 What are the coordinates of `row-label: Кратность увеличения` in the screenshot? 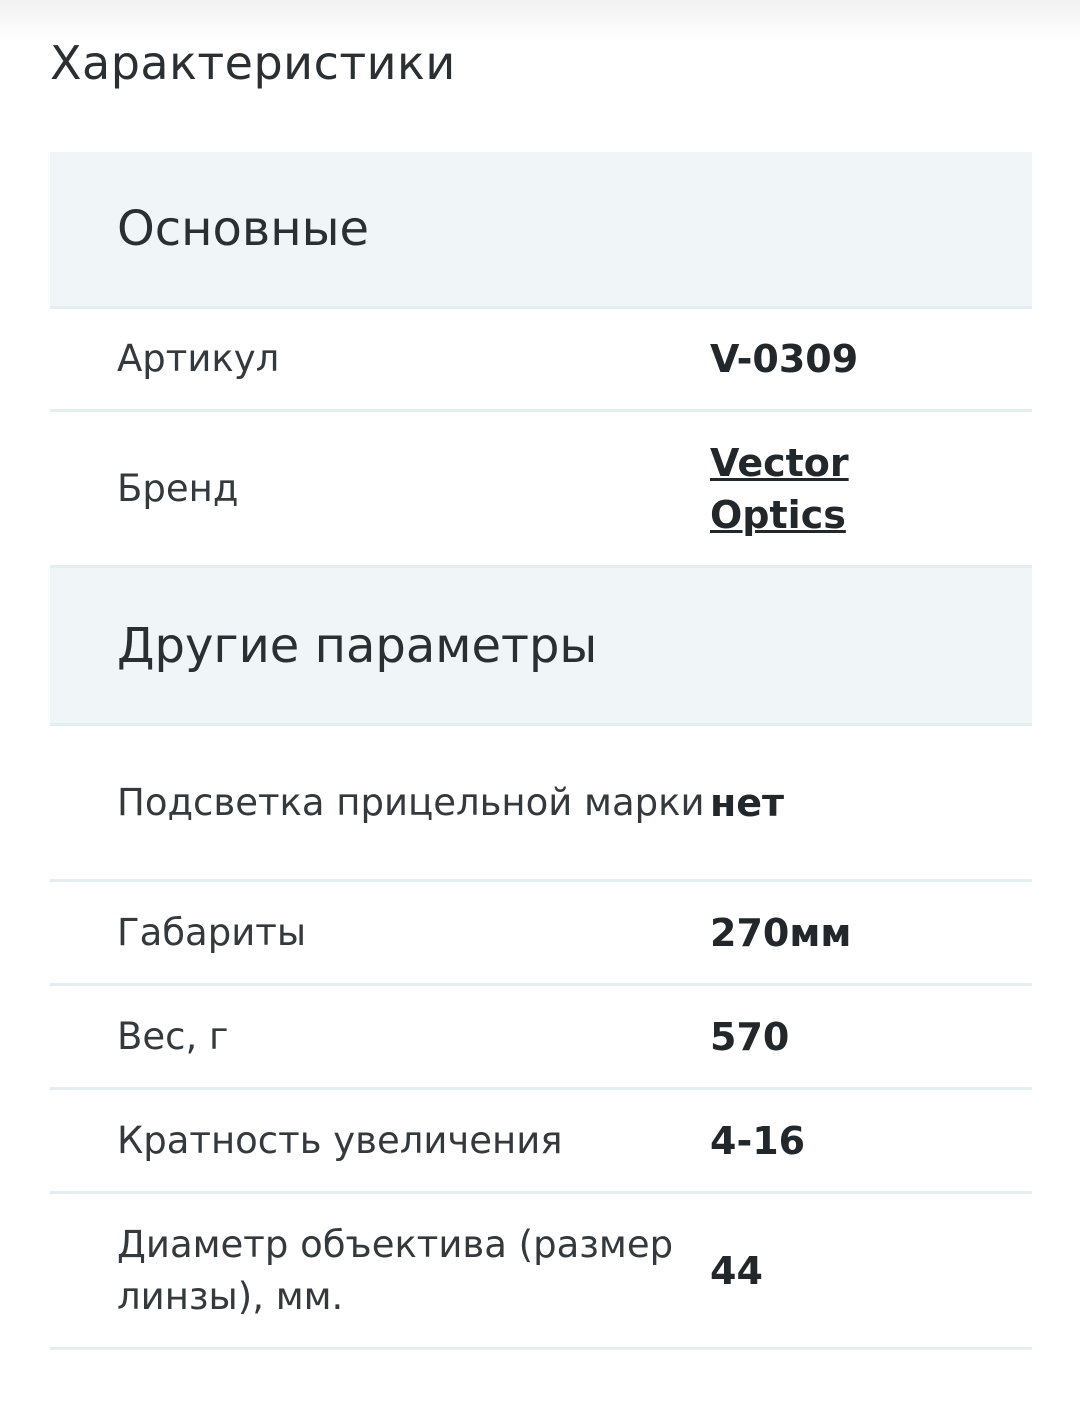 It's located at (340, 1140).